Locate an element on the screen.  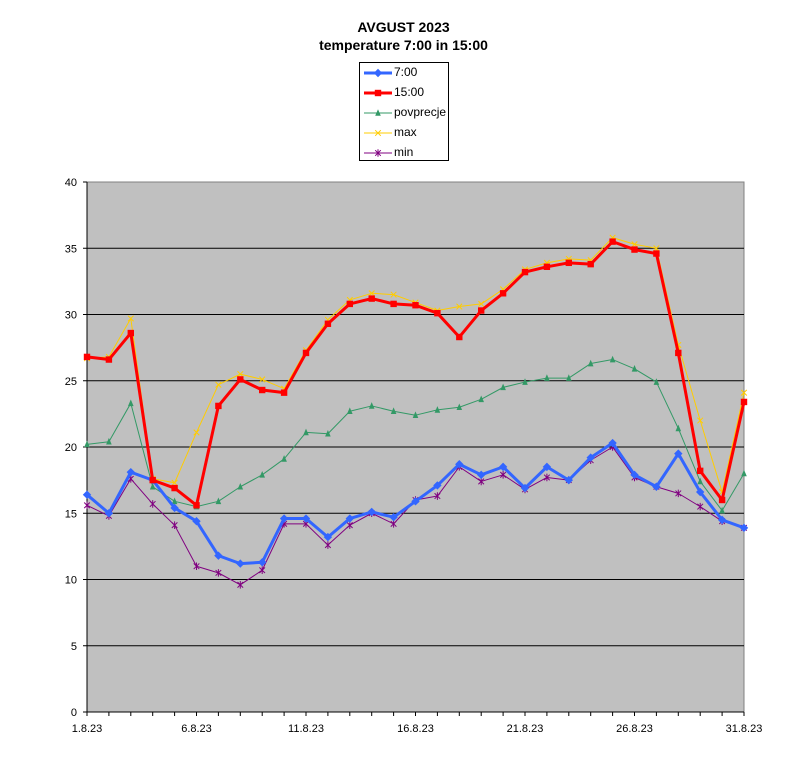
y-tick-label: 10 is located at coordinates (71, 581).